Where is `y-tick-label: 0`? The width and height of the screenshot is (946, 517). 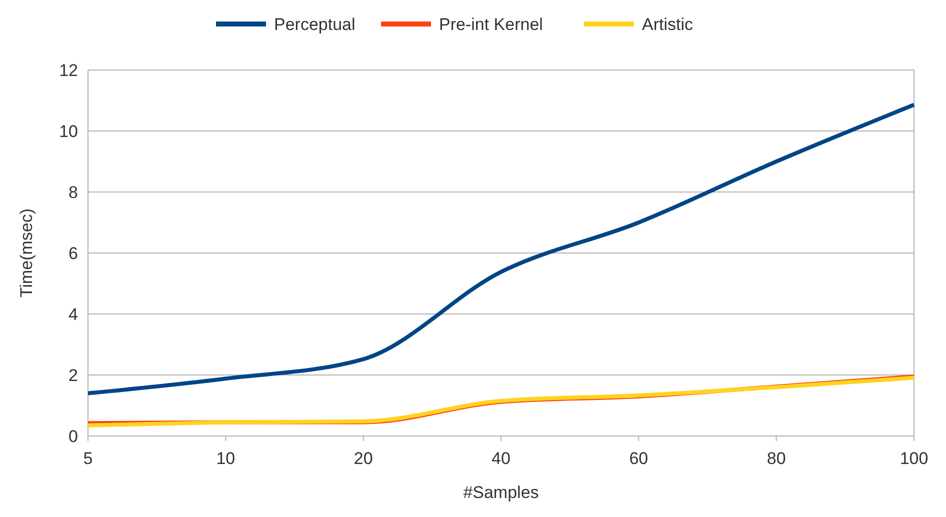
y-tick-label: 0 is located at coordinates (73, 436).